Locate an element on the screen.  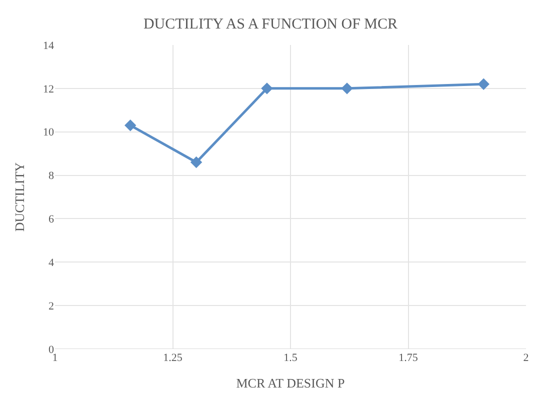
y-tick-label: 2 is located at coordinates (51, 306).